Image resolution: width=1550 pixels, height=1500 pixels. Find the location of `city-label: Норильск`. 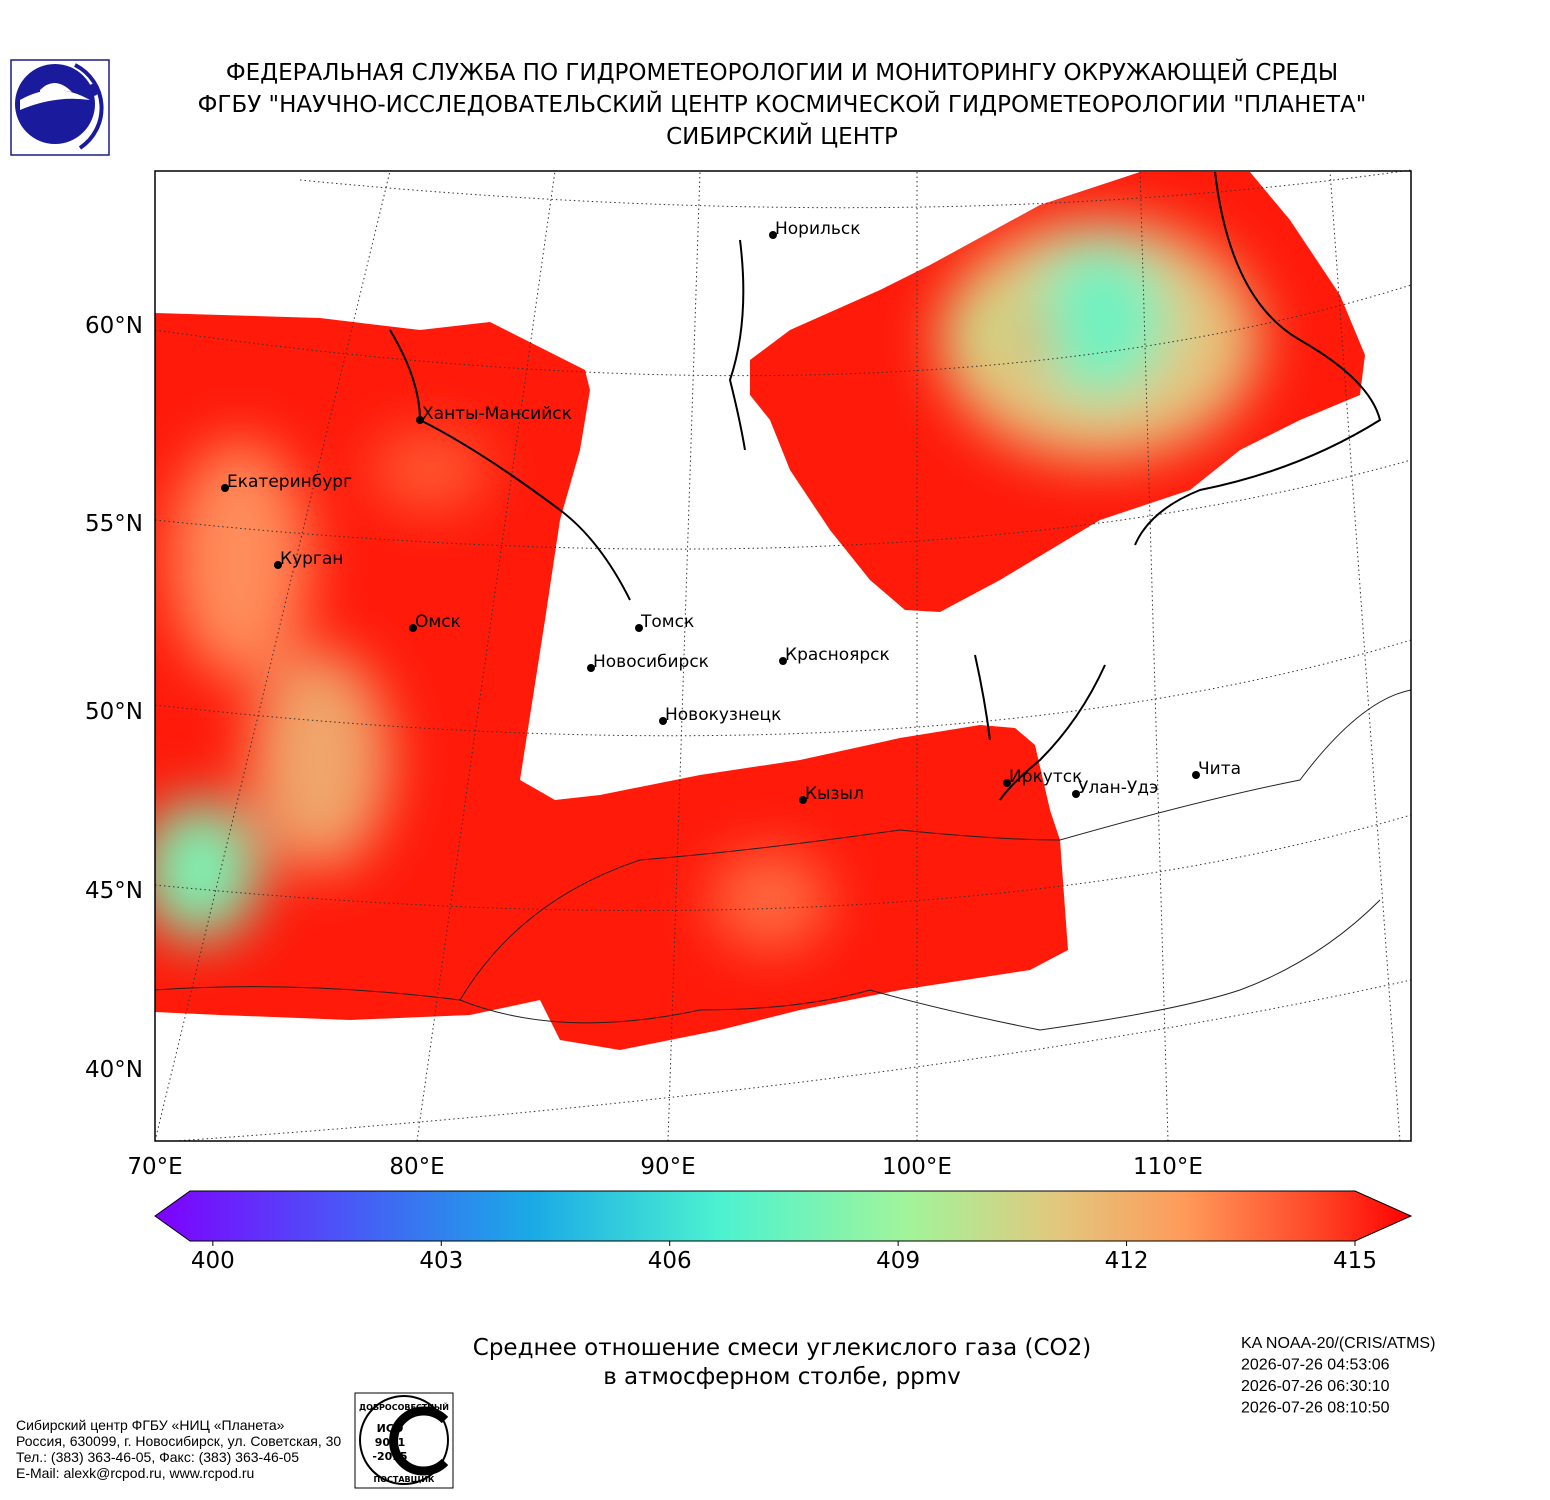

city-label: Норильск is located at coordinates (818, 229).